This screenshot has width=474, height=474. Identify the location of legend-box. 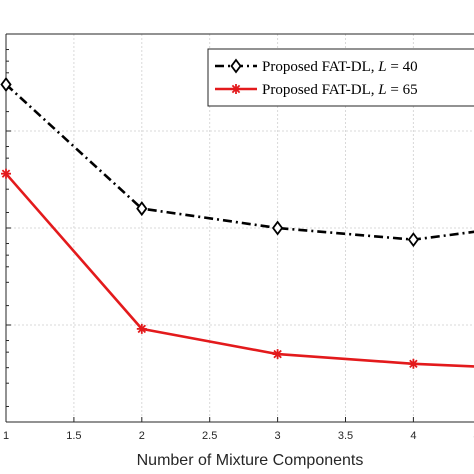
(340, 77).